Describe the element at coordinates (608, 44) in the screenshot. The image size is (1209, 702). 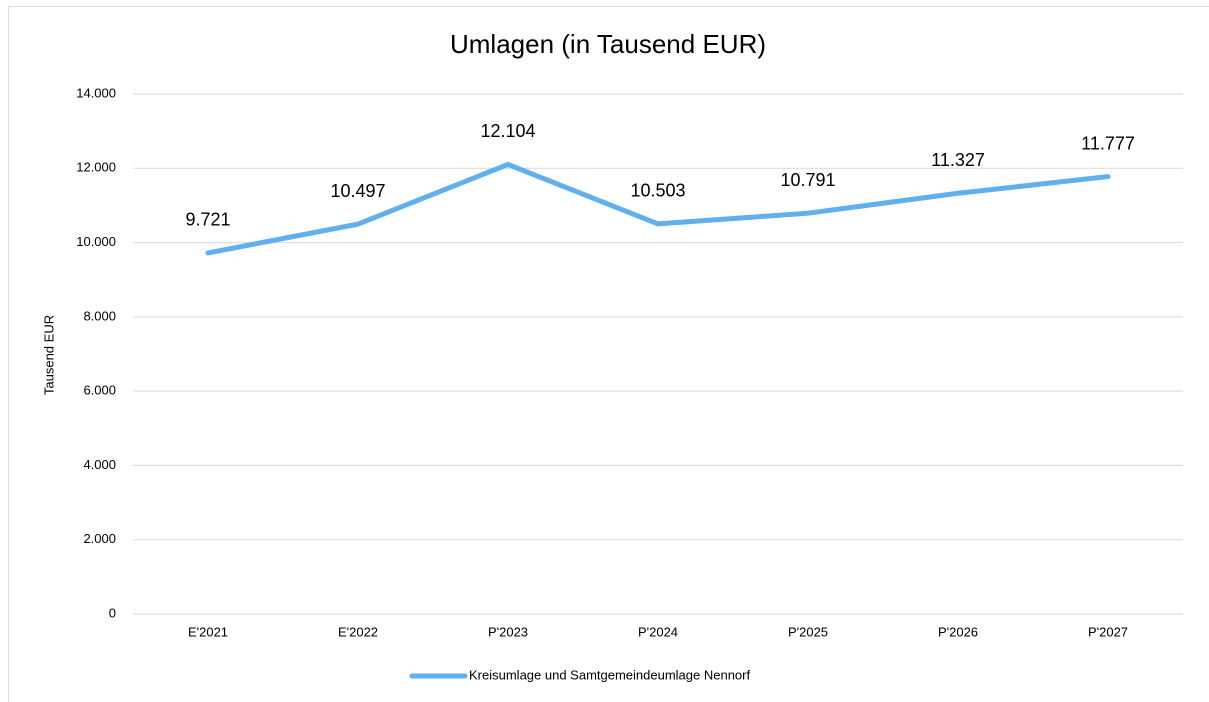
I see `chart-title: Umlagen (in Tausend EUR)` at that location.